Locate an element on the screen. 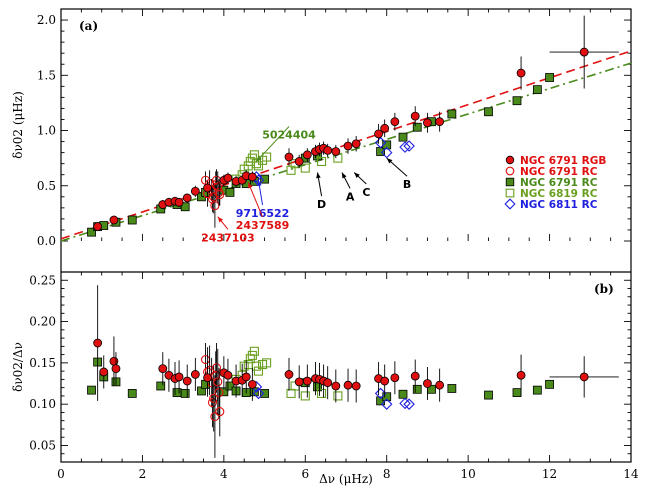  y-tick-label: 0.10 is located at coordinates (42, 404).